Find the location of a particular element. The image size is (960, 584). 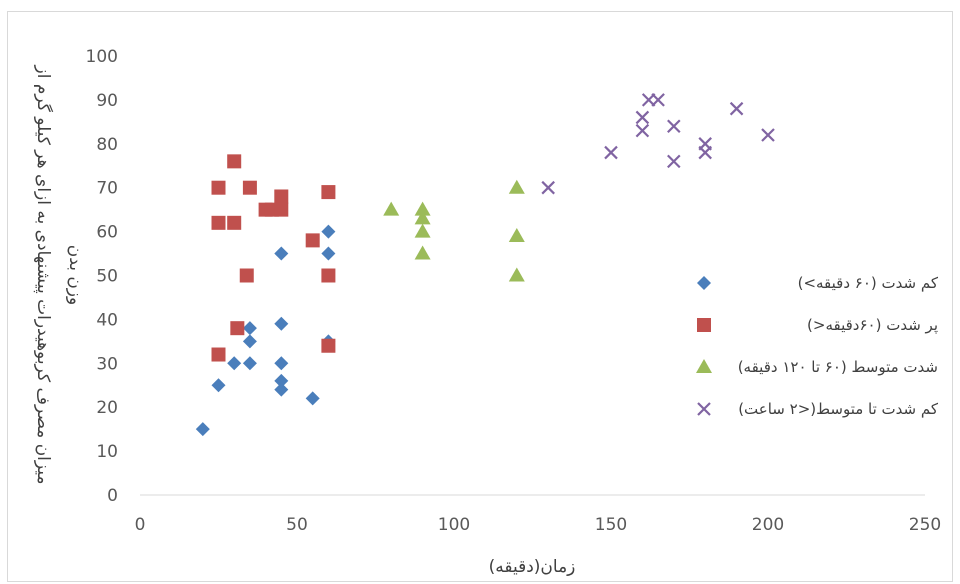

x-tick-labels: 0 50 100 150 200 250 is located at coordinates (538, 525).